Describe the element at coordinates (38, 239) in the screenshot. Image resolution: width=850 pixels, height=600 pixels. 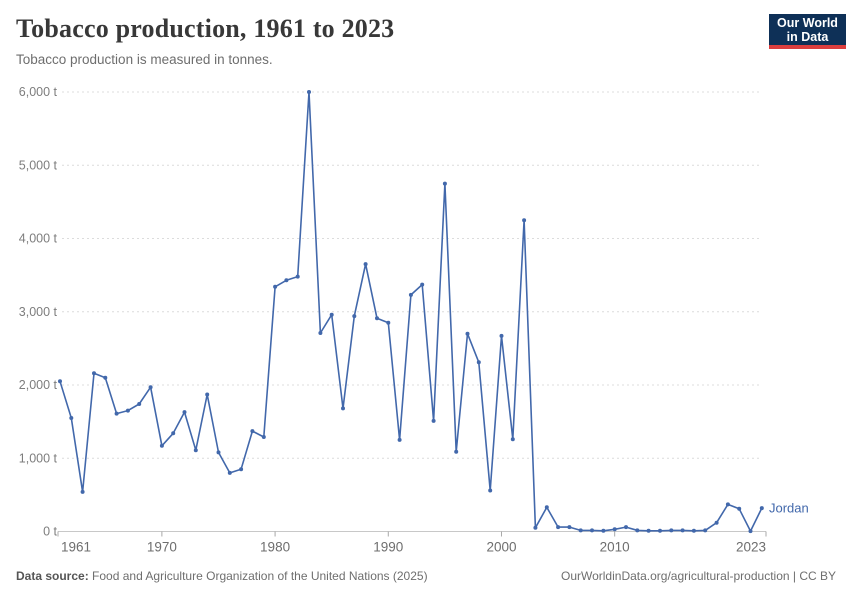
I see `y-tick-label: 4,000 t` at that location.